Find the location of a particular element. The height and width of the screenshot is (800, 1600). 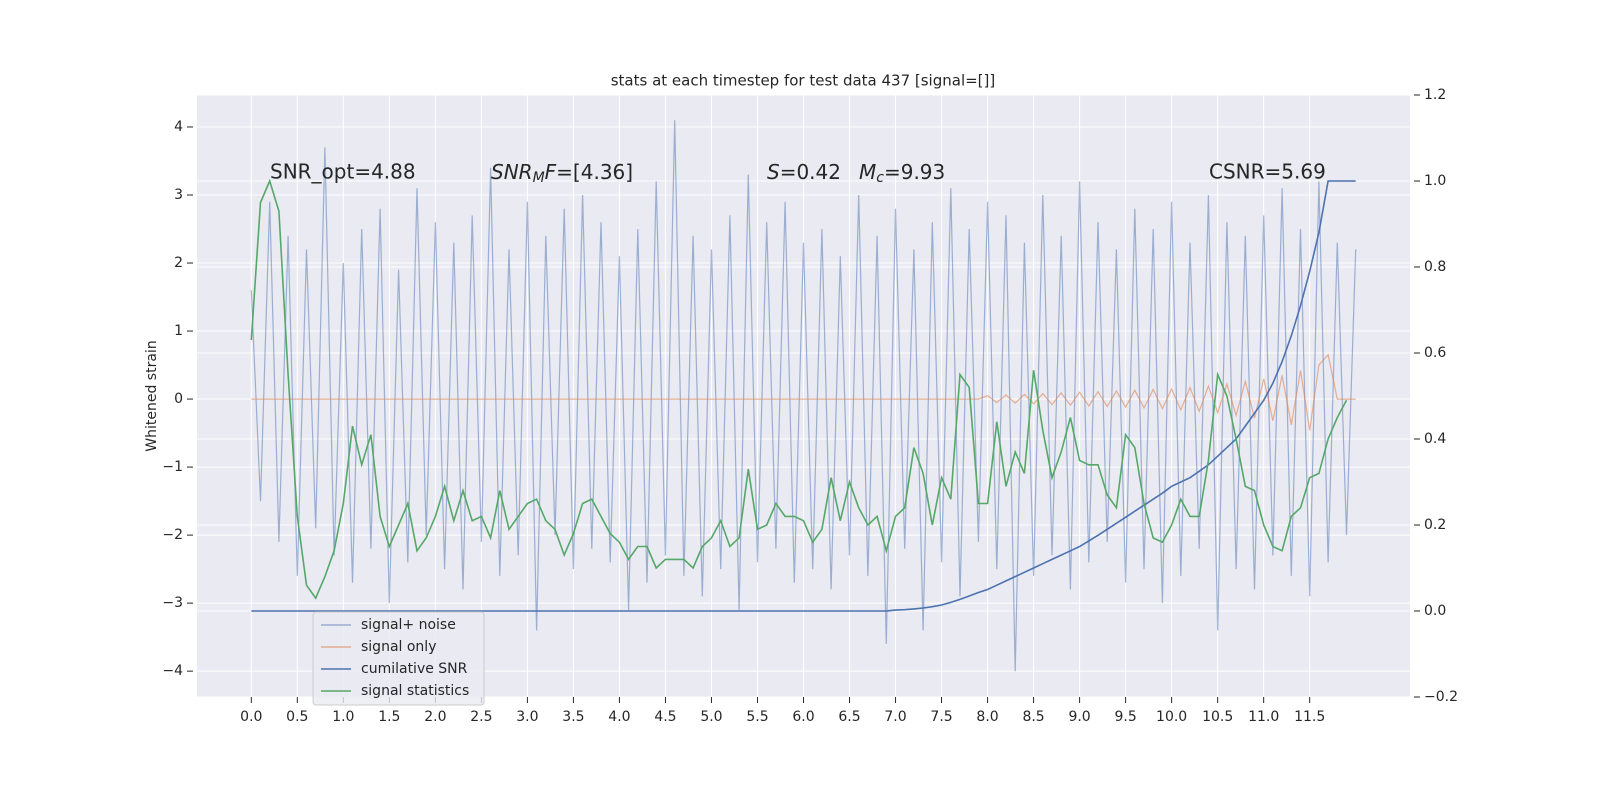

y-tick-label: 4 is located at coordinates (178, 127).